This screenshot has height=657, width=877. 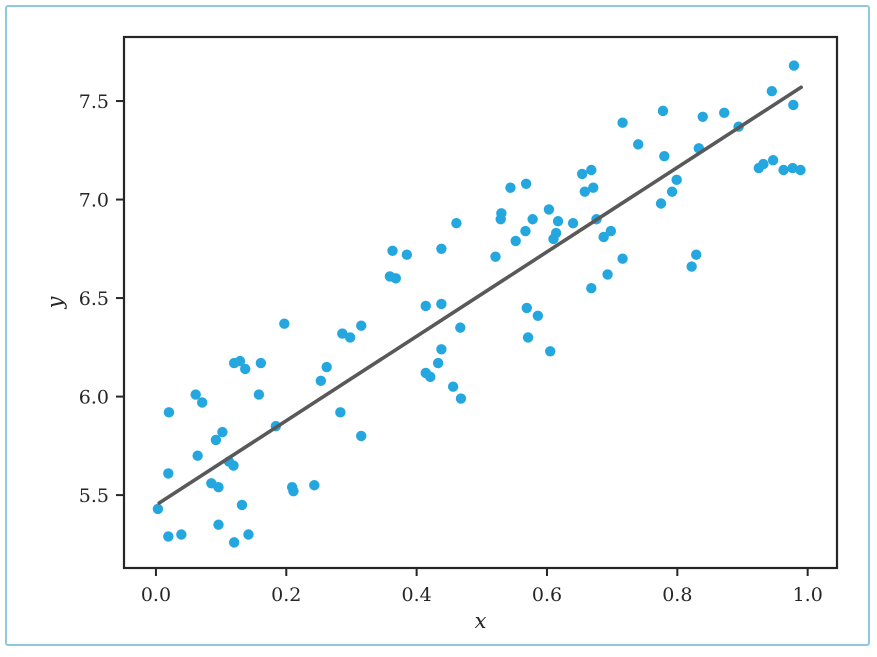 What do you see at coordinates (808, 595) in the screenshot?
I see `x-axis-tick-label: 1.0` at bounding box center [808, 595].